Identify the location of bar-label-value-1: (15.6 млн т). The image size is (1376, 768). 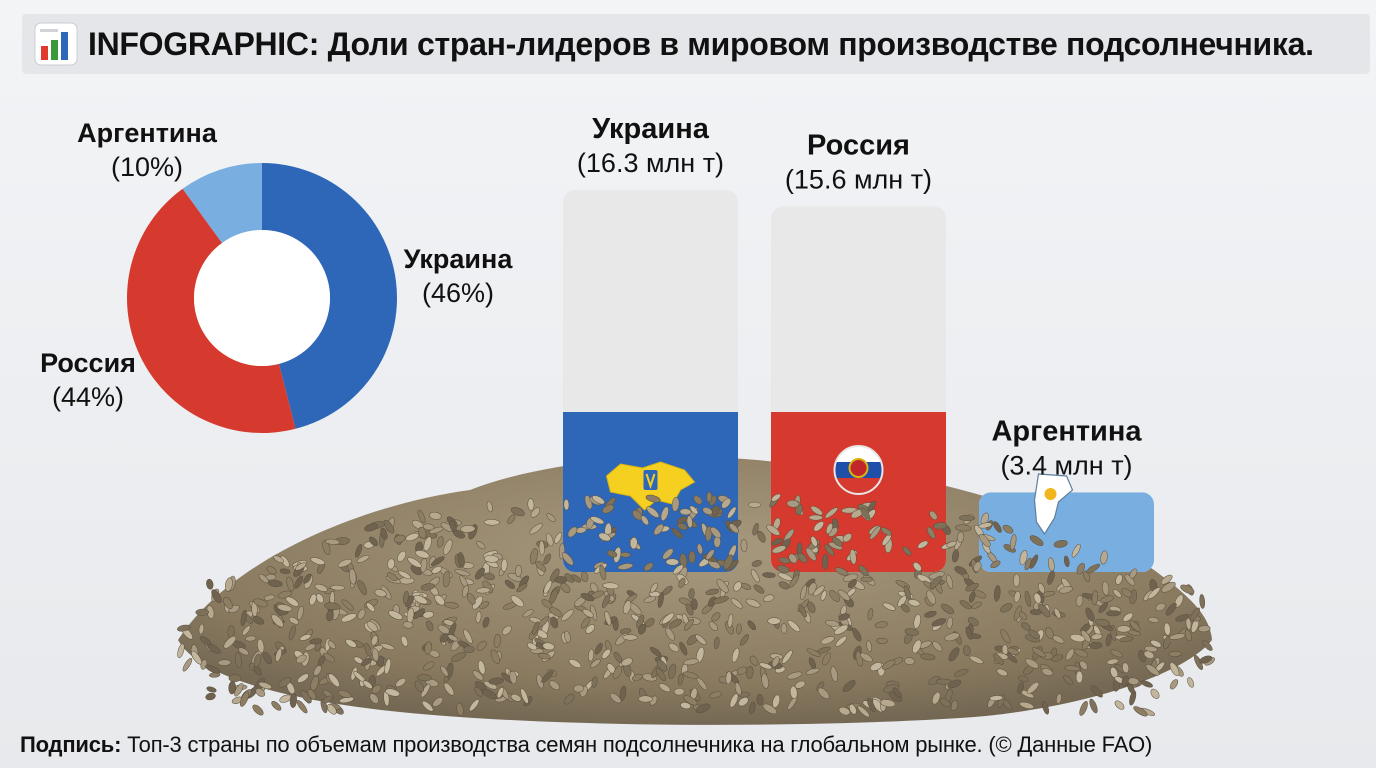
(858, 179).